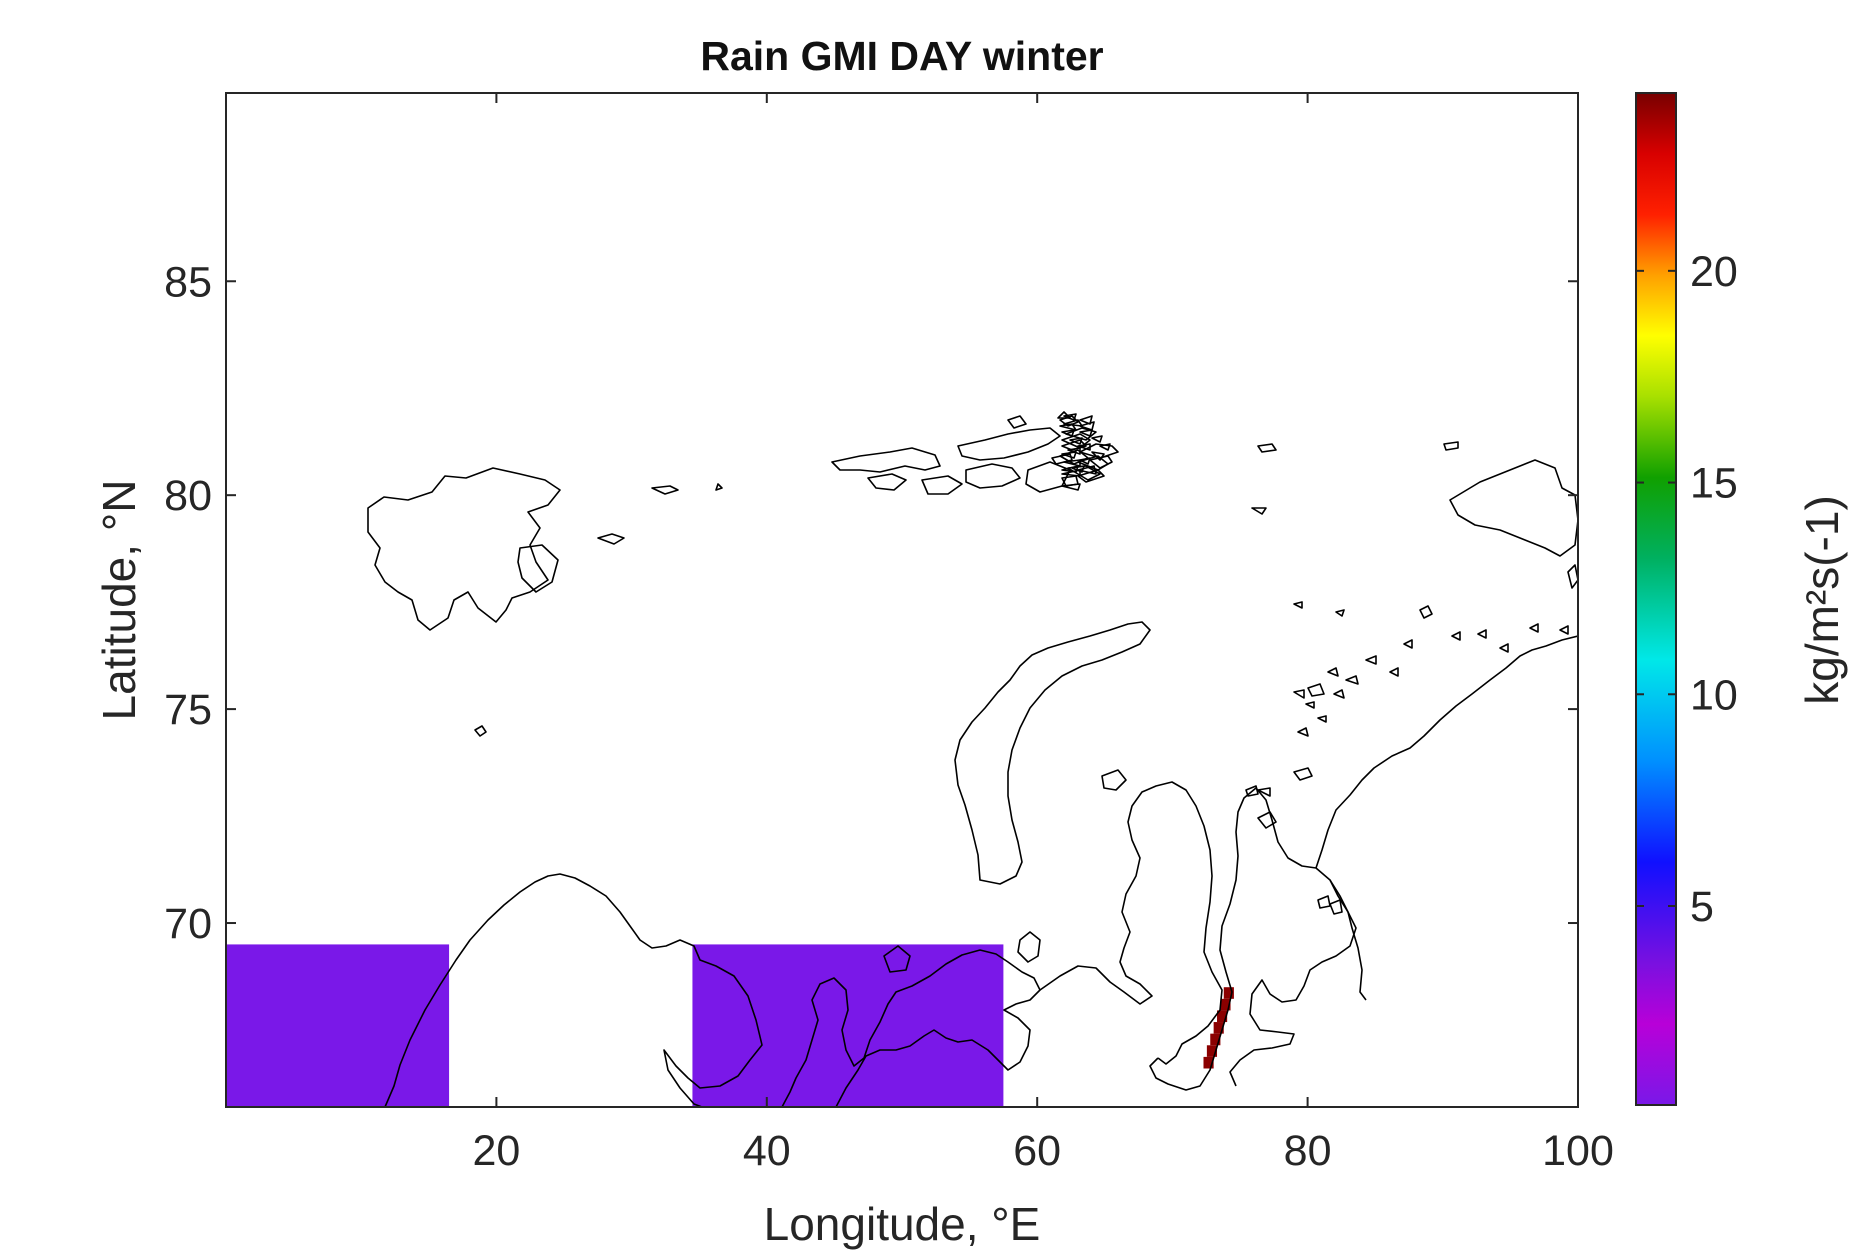 The height and width of the screenshot is (1250, 1875). I want to click on coastline-novaya-zemlya, so click(1052, 753).